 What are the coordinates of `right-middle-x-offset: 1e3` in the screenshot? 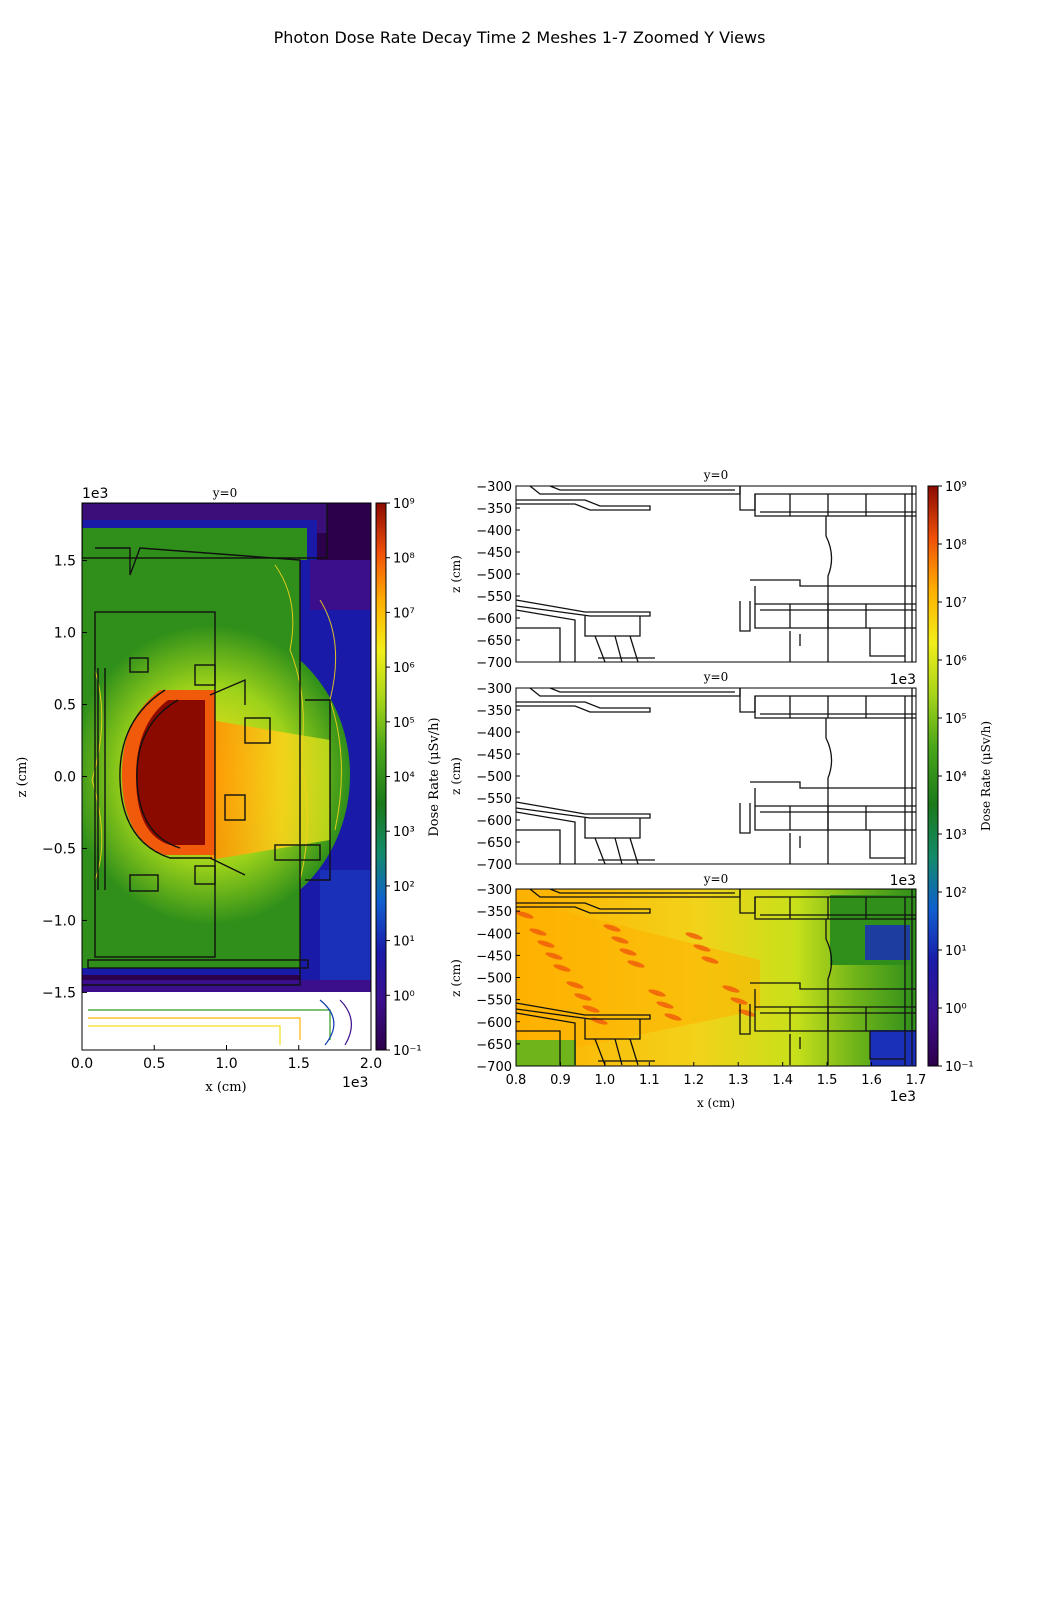 It's located at (903, 881).